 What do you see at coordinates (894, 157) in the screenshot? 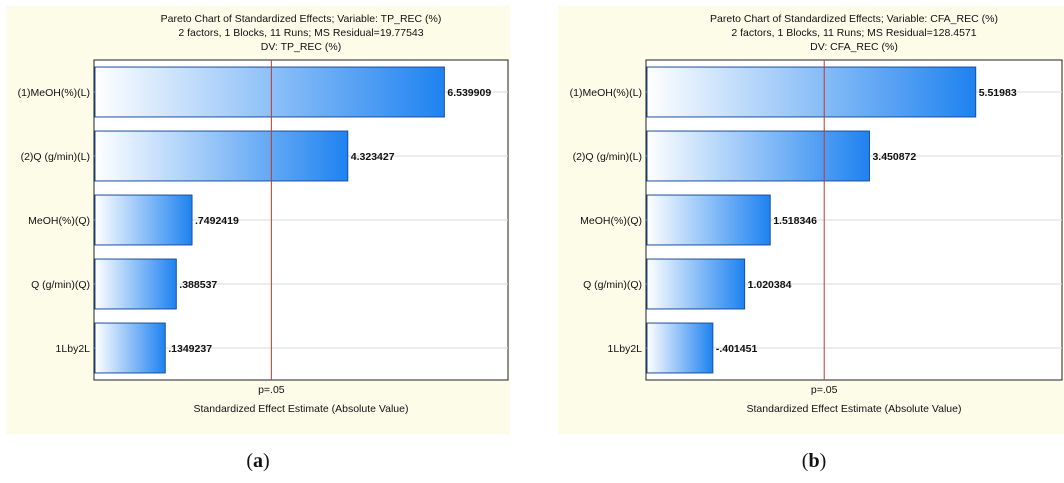
I see `chart-1-value-label: 3.450872` at bounding box center [894, 157].